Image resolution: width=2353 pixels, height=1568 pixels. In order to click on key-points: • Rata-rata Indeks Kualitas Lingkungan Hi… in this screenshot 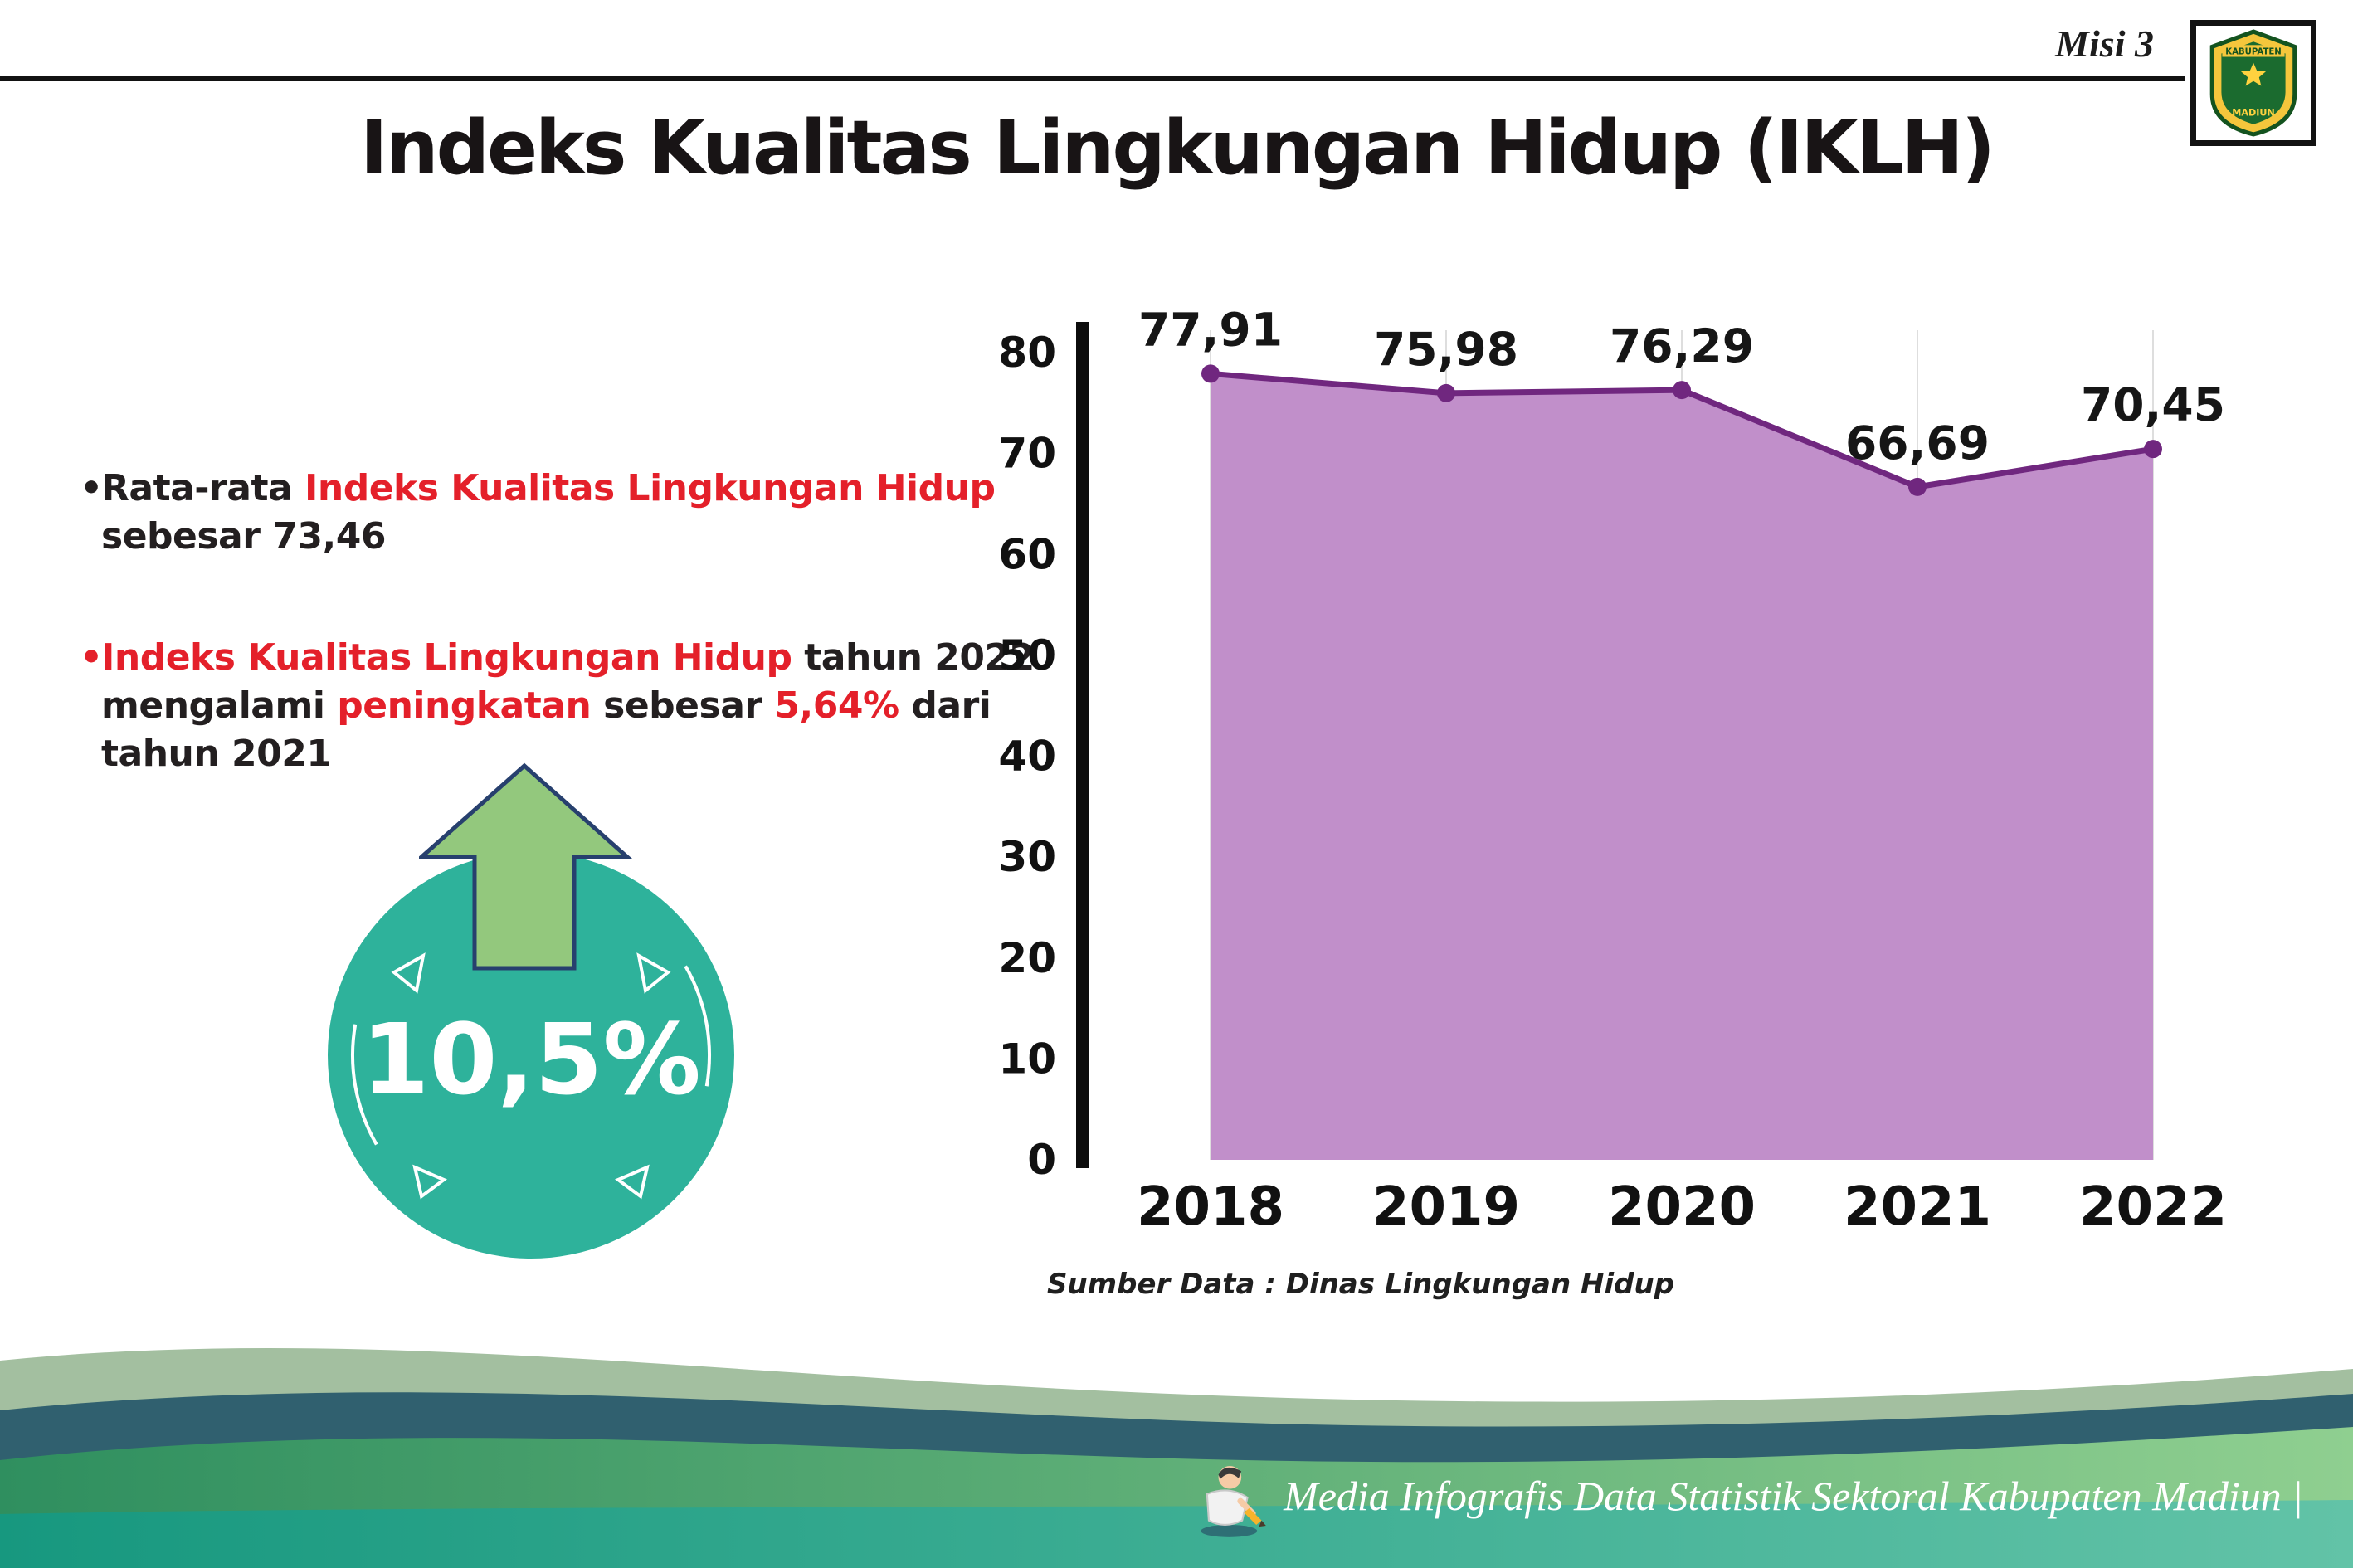, I will do `click(561, 658)`.